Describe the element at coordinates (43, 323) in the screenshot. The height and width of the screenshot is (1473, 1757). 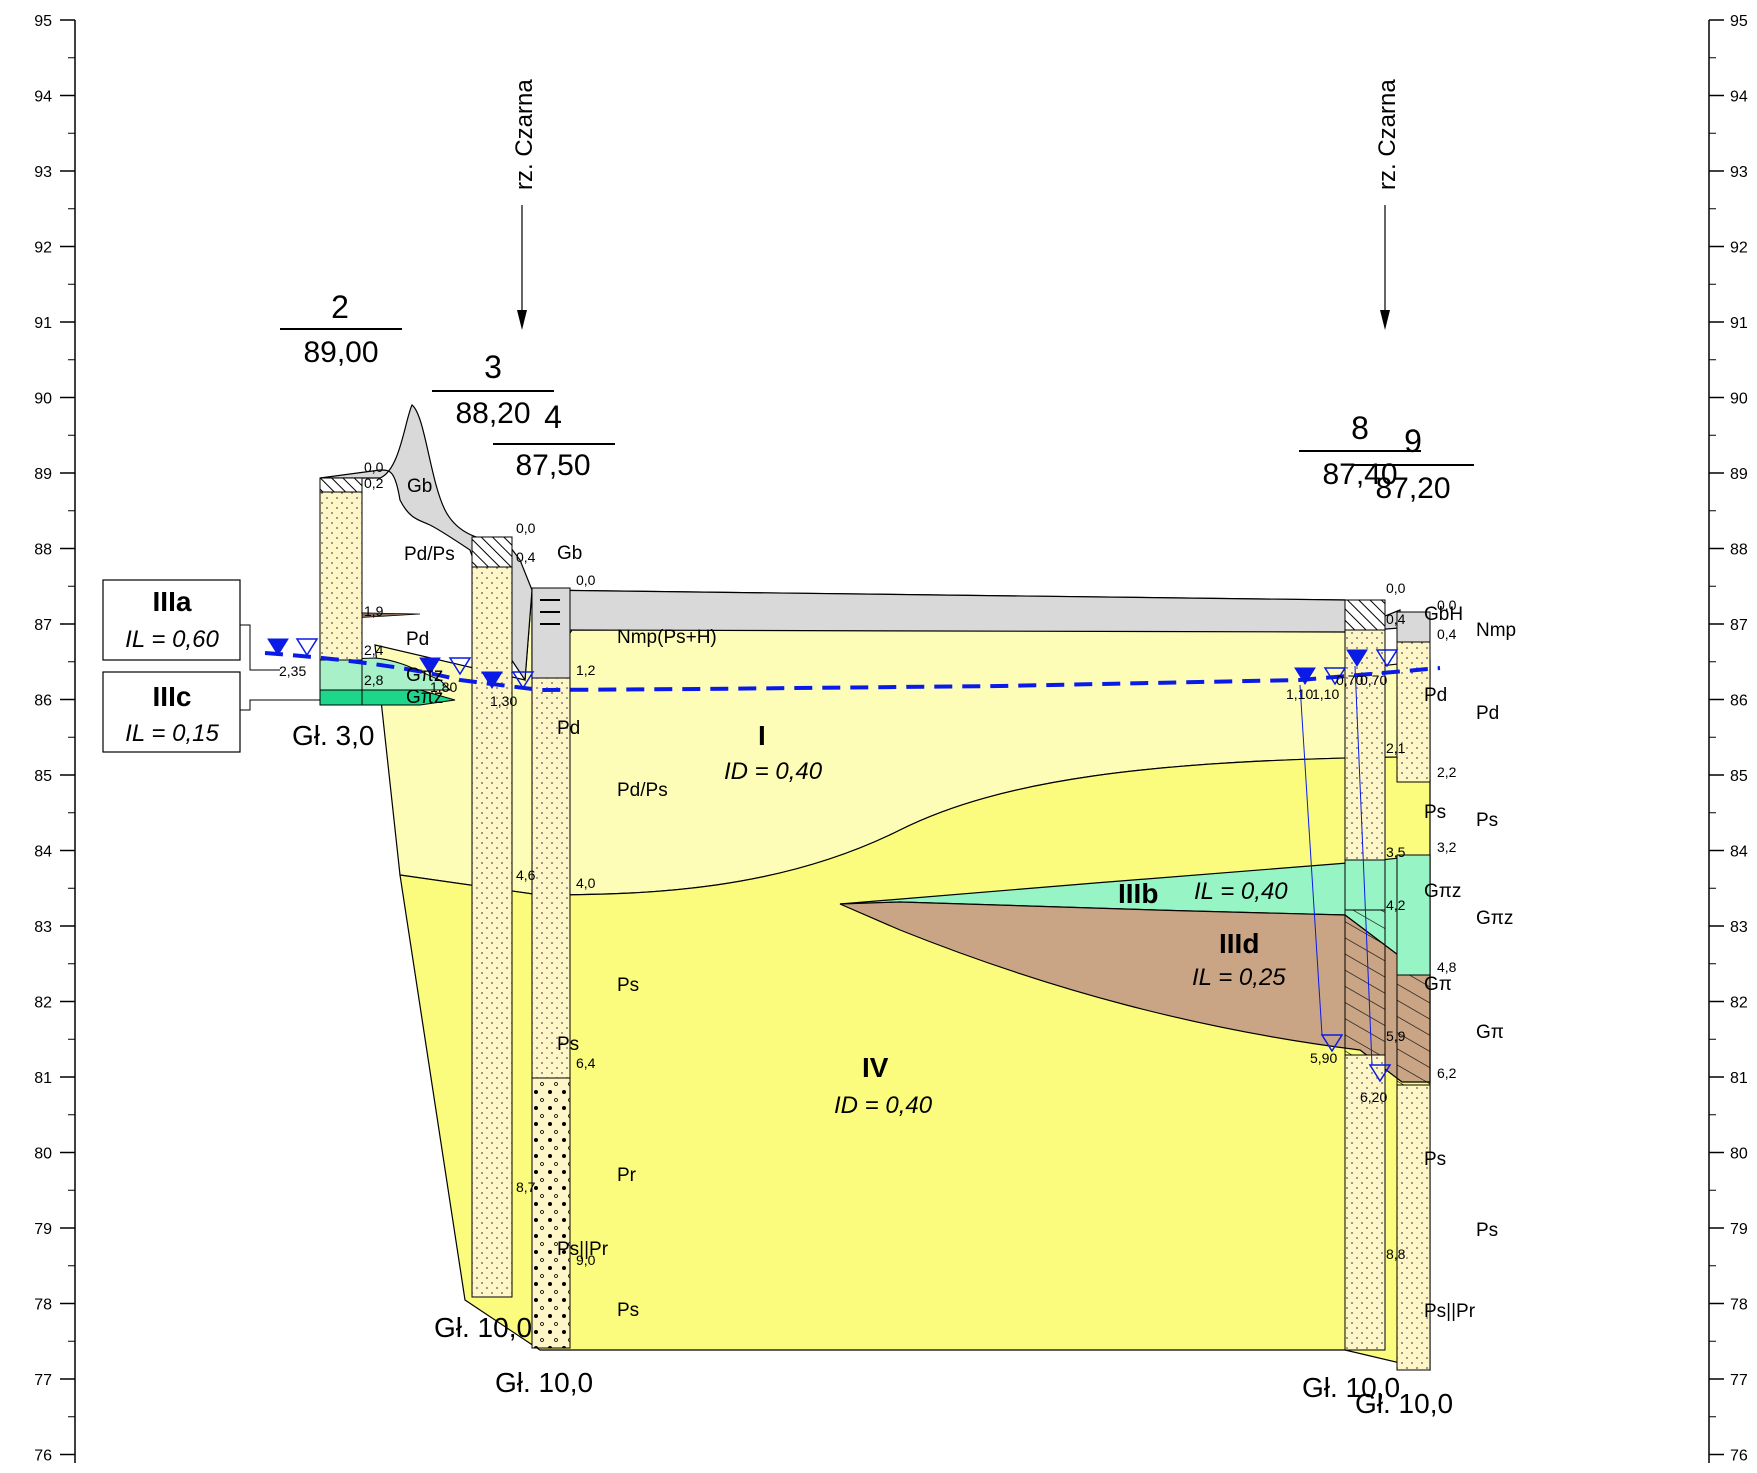
I see `axis-tick-label: 91` at that location.